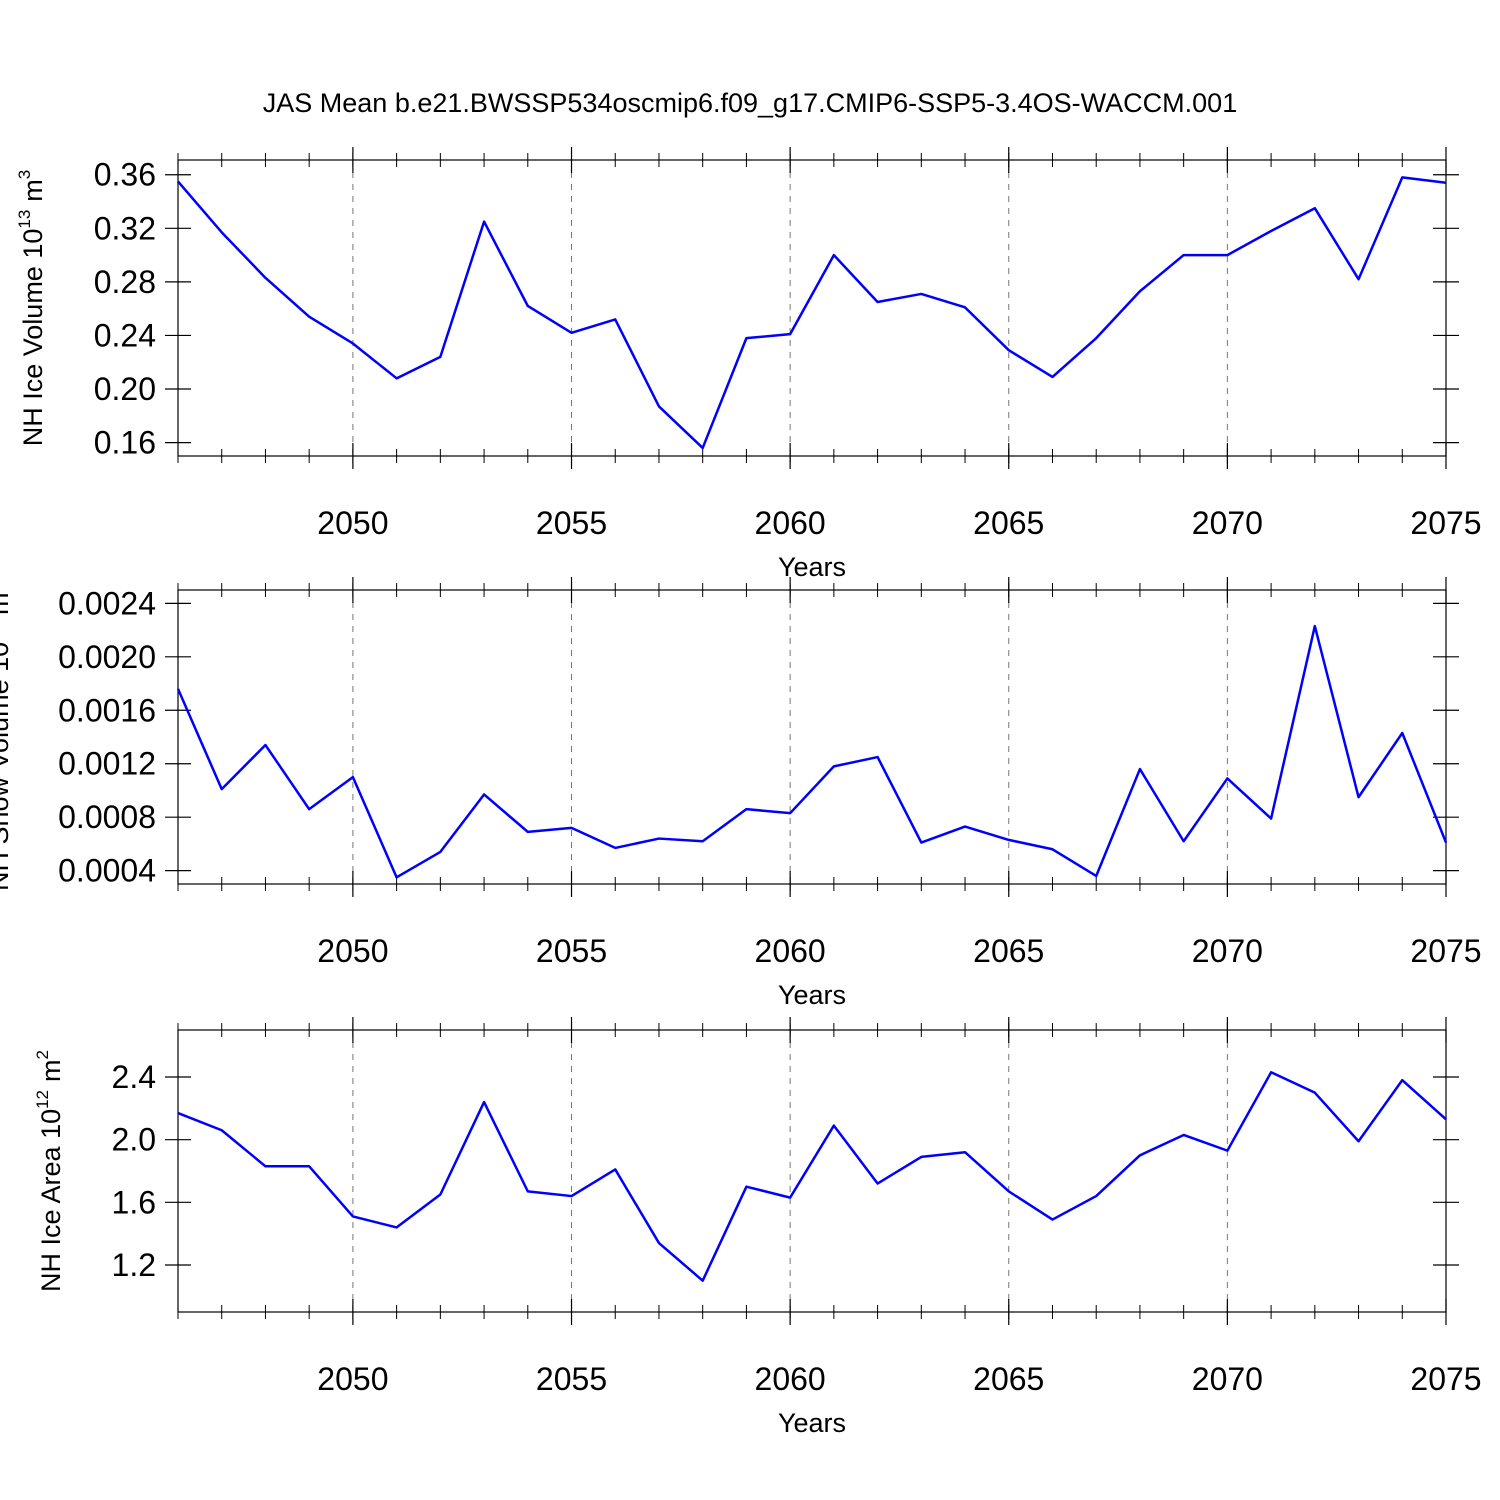  What do you see at coordinates (107, 603) in the screenshot?
I see `y-tick-label: 0.0024` at bounding box center [107, 603].